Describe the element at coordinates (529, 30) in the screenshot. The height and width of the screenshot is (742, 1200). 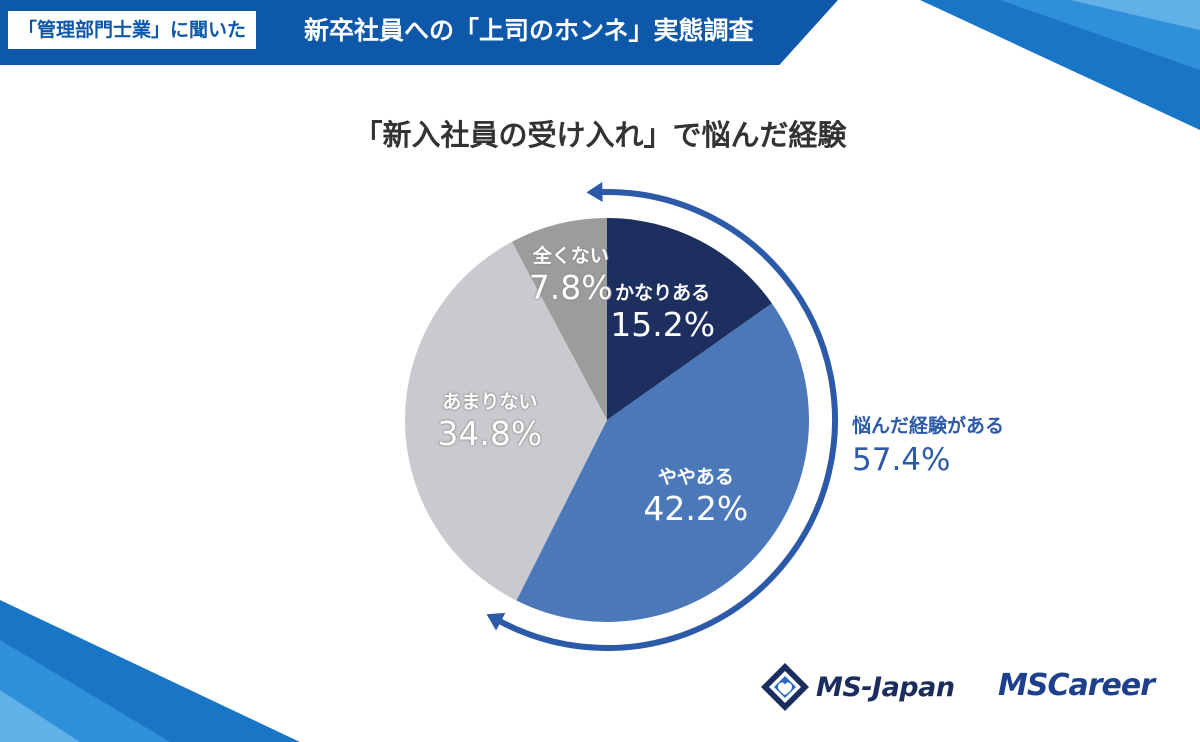
I see `header-title: 新卒社員への「上司のホンネ」実態調査` at that location.